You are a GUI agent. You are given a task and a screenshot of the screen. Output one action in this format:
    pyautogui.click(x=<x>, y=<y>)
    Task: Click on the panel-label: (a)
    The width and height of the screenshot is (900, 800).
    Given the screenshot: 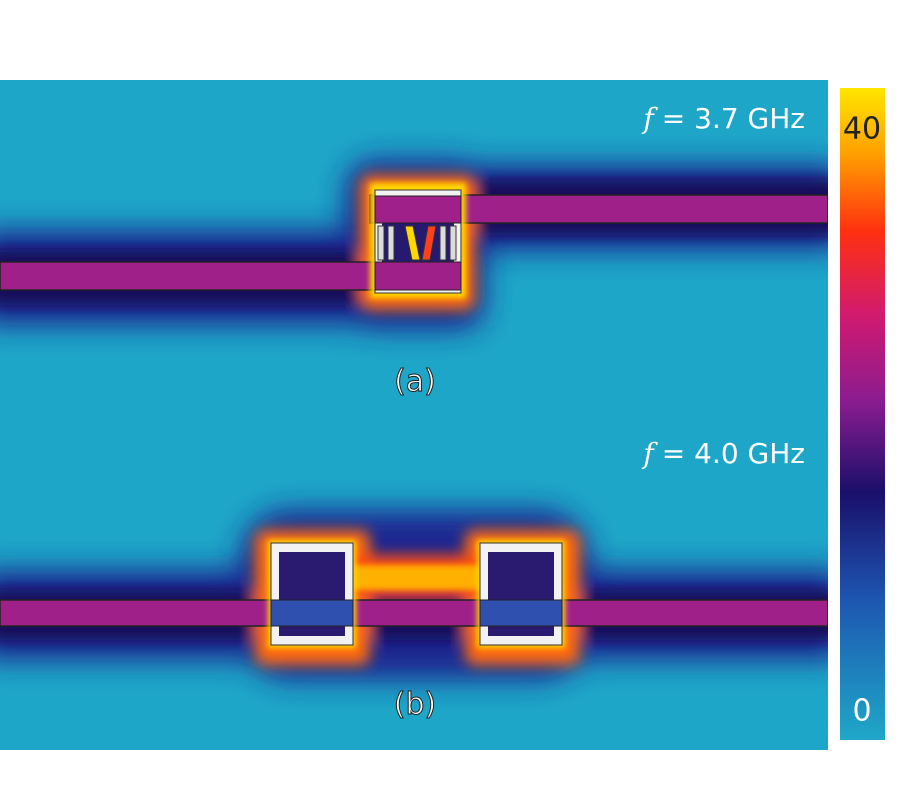 What is the action you would take?
    pyautogui.click(x=415, y=381)
    